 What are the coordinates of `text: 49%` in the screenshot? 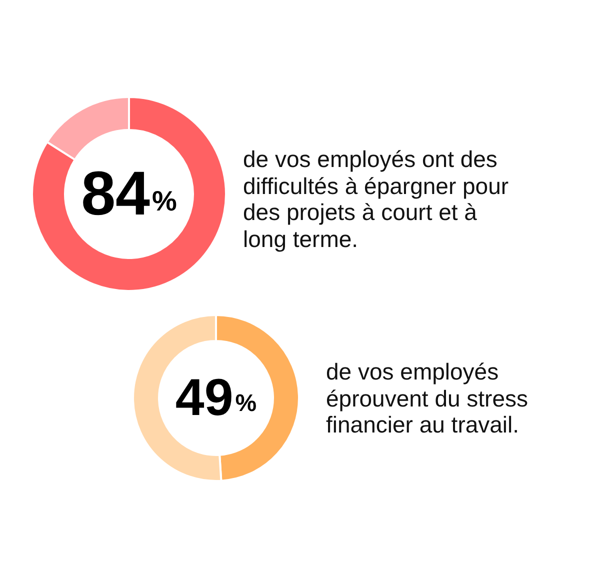 It's located at (216, 398).